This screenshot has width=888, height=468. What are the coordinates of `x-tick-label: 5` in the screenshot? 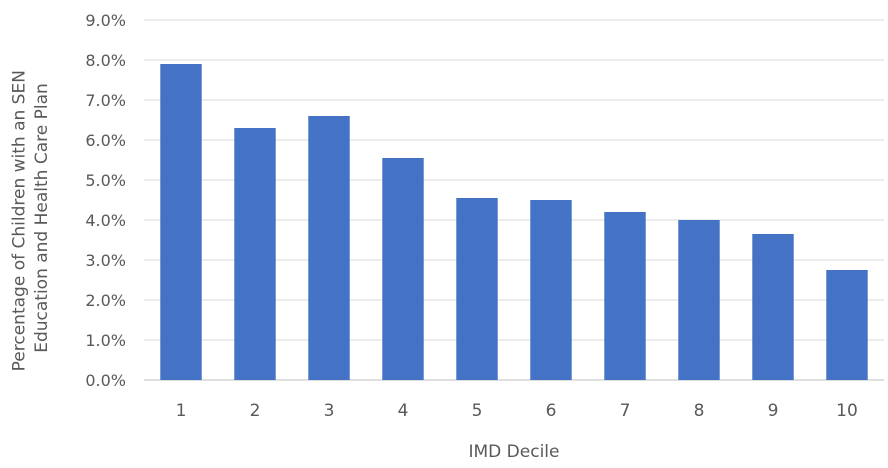 It's located at (477, 411).